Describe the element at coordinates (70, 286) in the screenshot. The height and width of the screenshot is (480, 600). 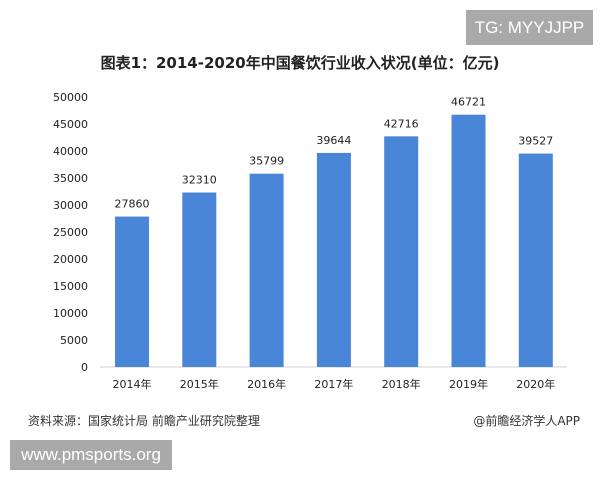
I see `y-tick-label: 15000` at that location.